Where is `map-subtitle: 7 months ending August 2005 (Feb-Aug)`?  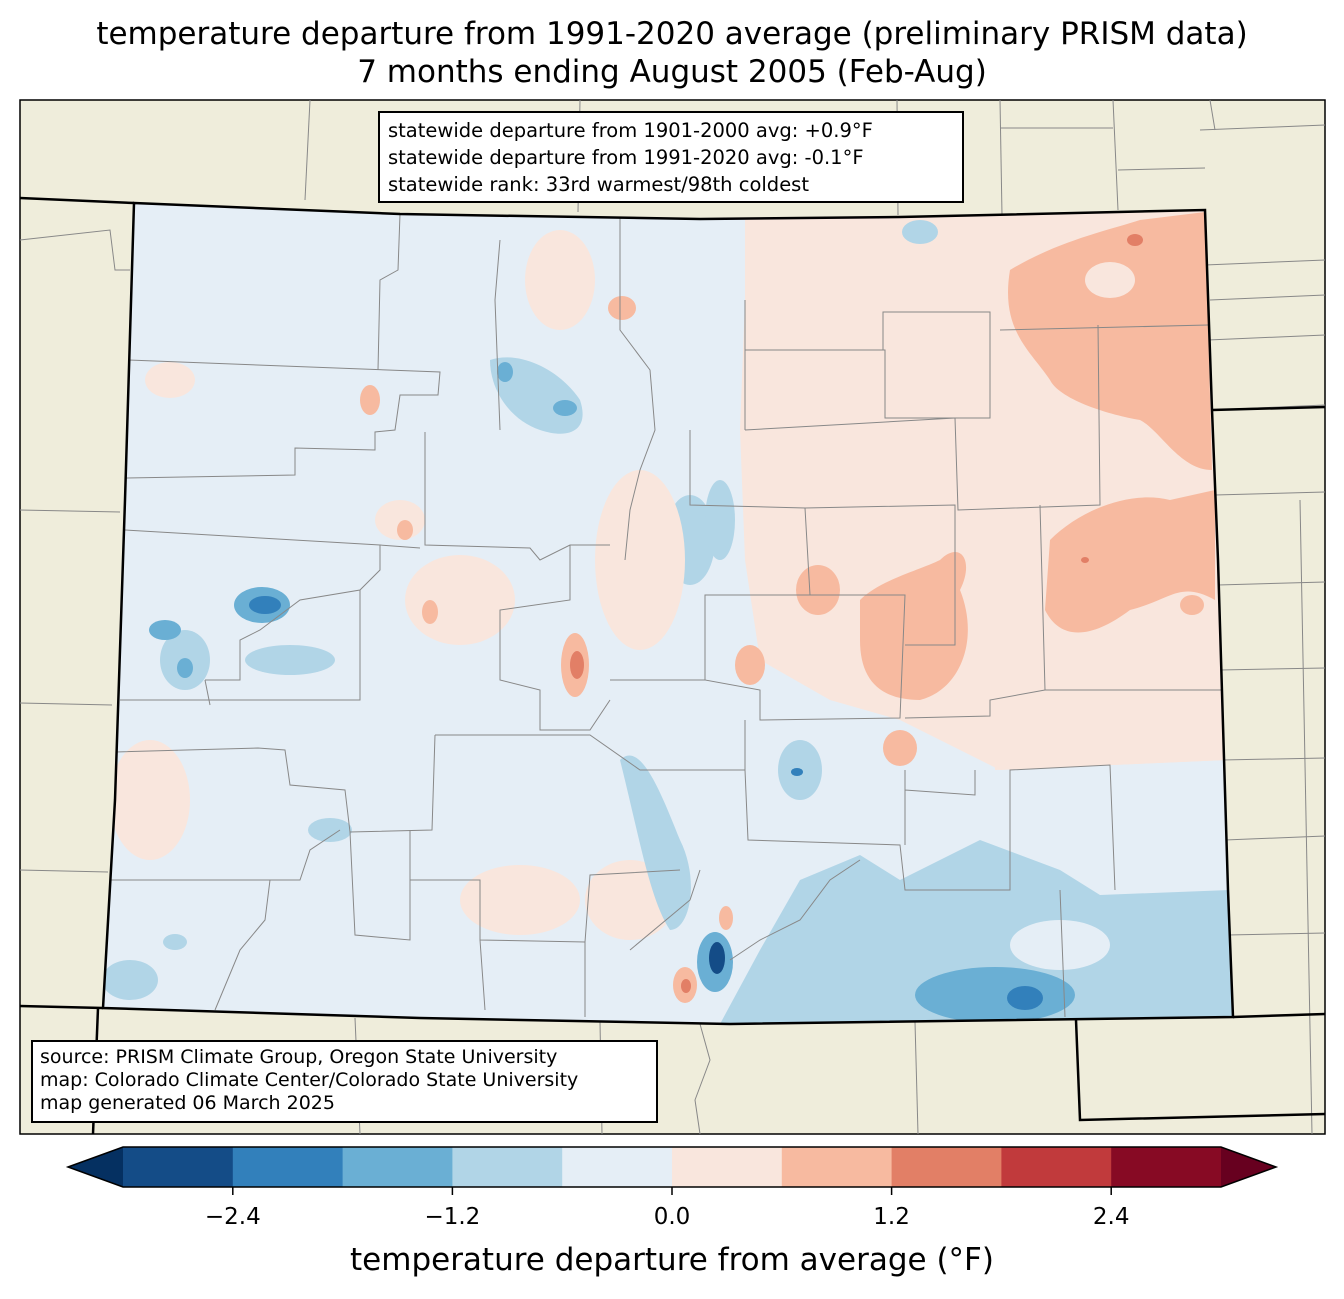 map-subtitle: 7 months ending August 2005 (Feb-Aug) is located at coordinates (672, 72).